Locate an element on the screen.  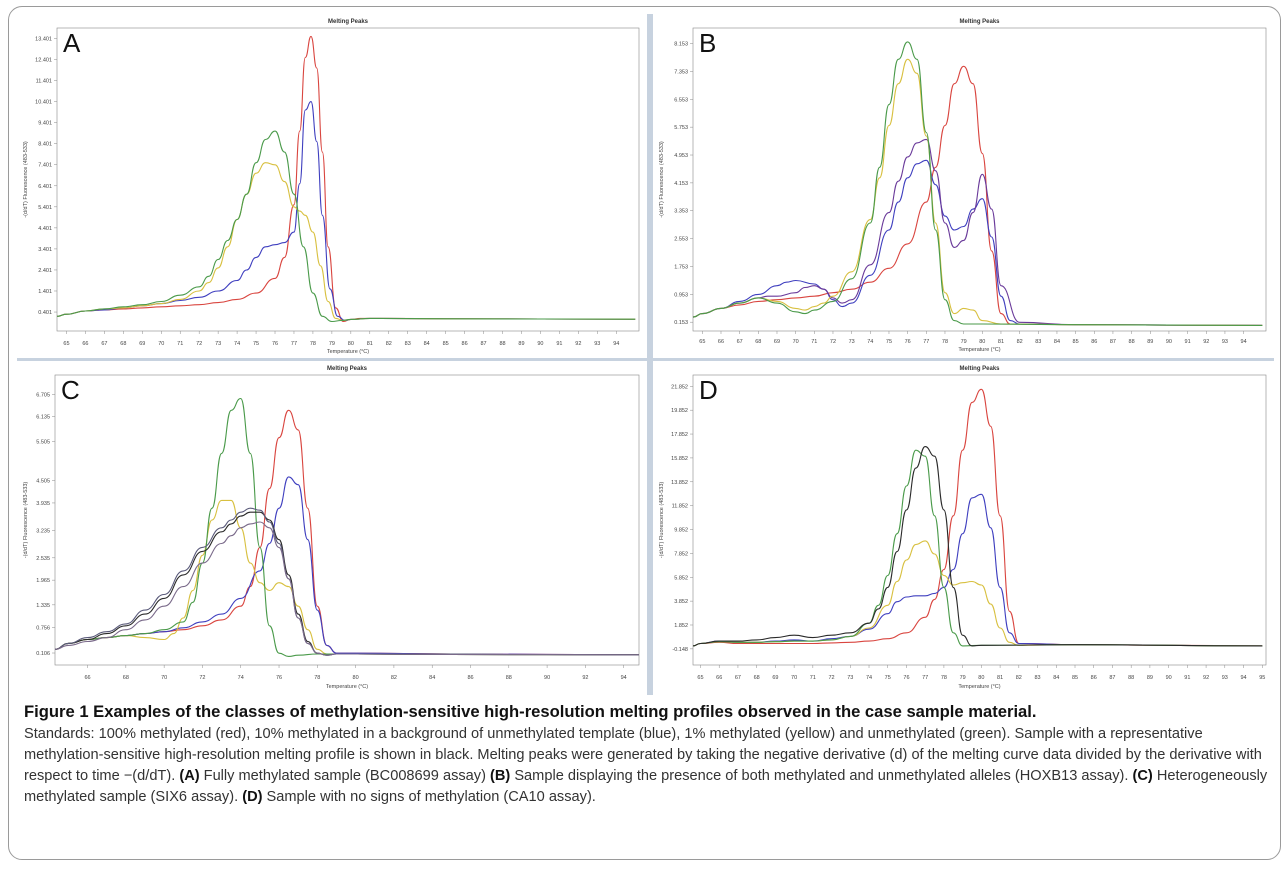
panel-a-xtick-label: 94 is located at coordinates (616, 344).